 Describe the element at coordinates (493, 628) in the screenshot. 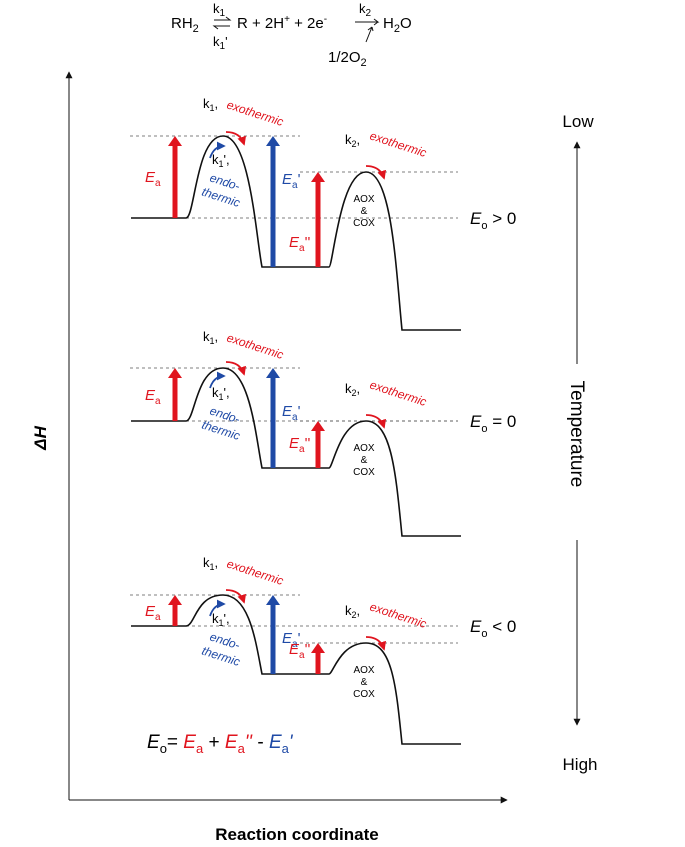

I see `eo-condition-label: Eo < 0` at that location.